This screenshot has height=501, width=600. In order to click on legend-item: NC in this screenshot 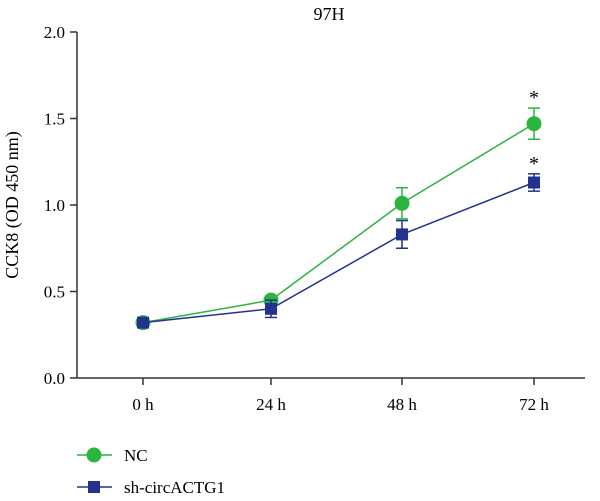, I will do `click(112, 455)`.